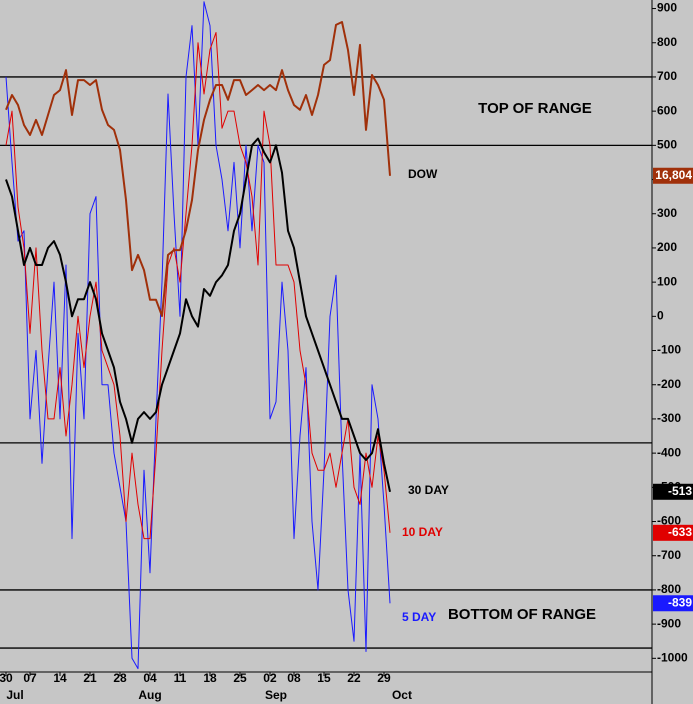 The image size is (693, 704). Describe the element at coordinates (669, 589) in the screenshot. I see `y-tick-label: -800` at that location.